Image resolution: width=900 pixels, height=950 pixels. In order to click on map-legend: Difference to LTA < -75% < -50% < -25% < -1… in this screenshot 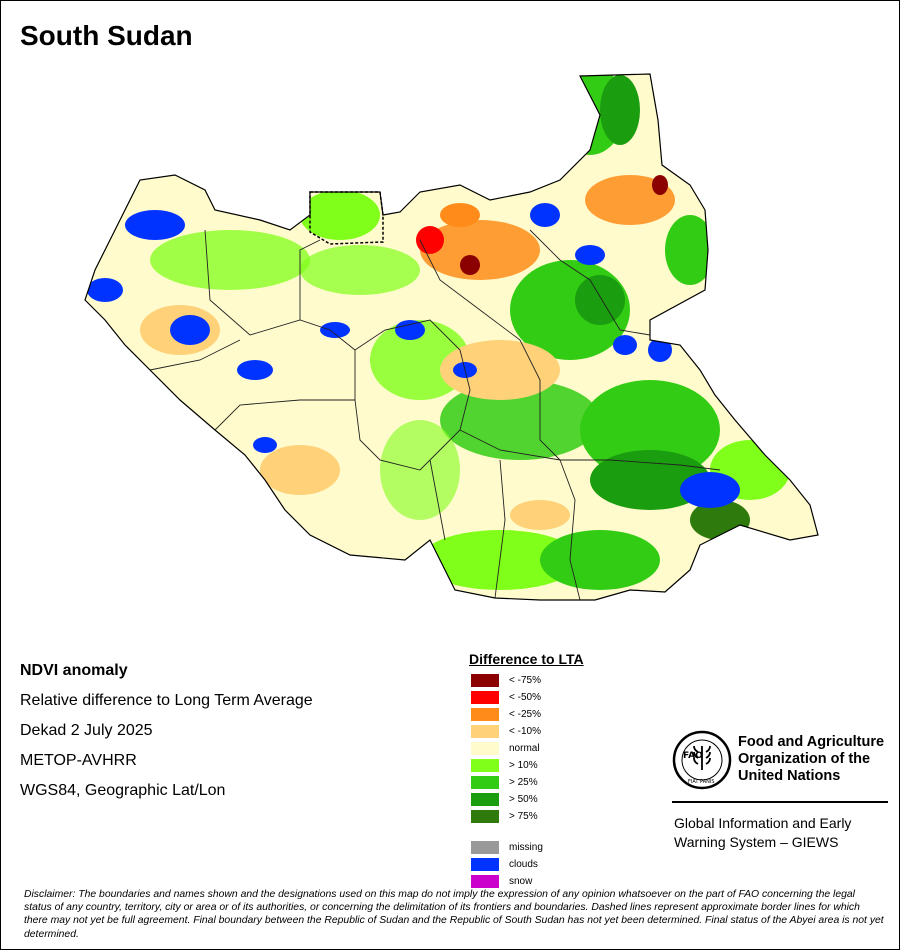, I will do `click(526, 770)`.